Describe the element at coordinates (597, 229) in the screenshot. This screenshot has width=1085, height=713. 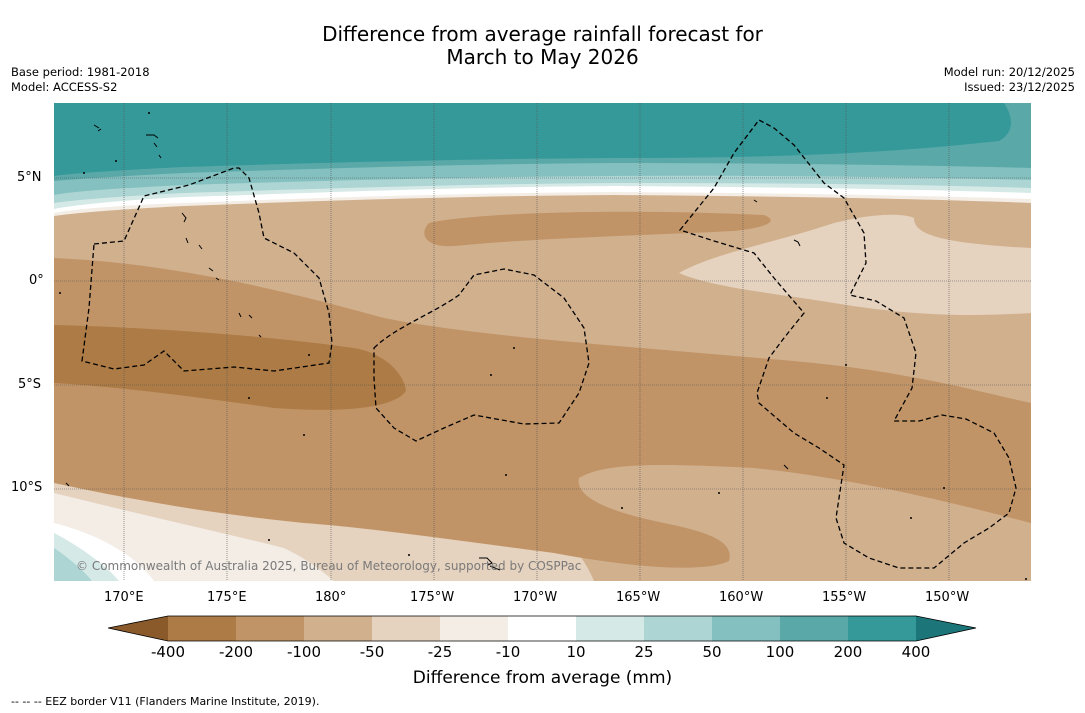
I see `band-minus200-north` at that location.